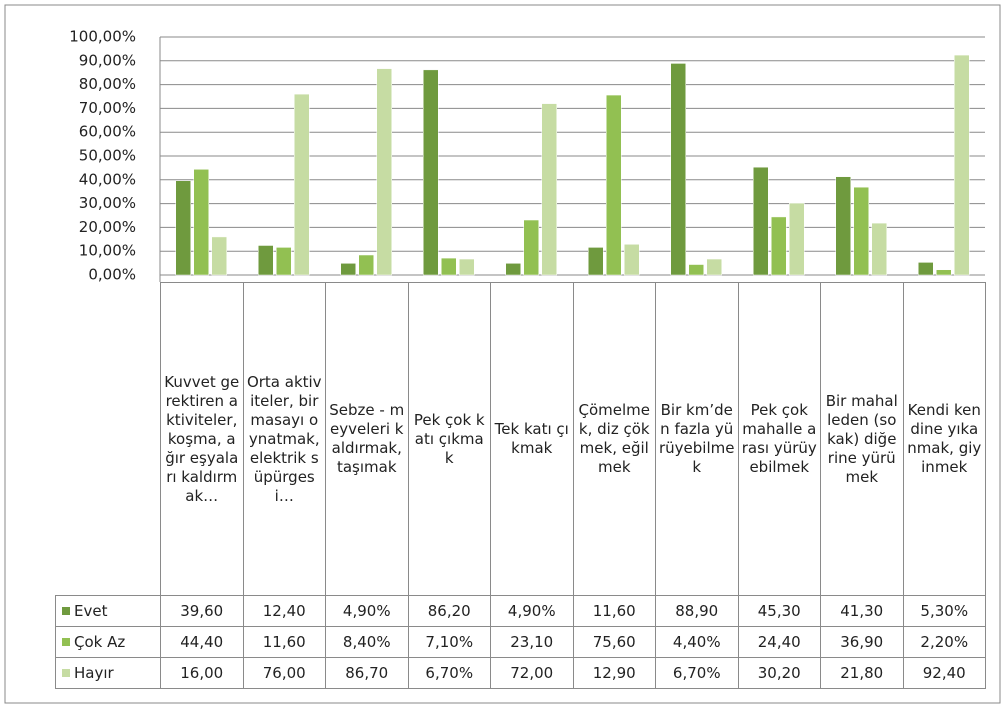 The height and width of the screenshot is (708, 1005). What do you see at coordinates (284, 611) in the screenshot?
I see `table-value: 12,40` at bounding box center [284, 611].